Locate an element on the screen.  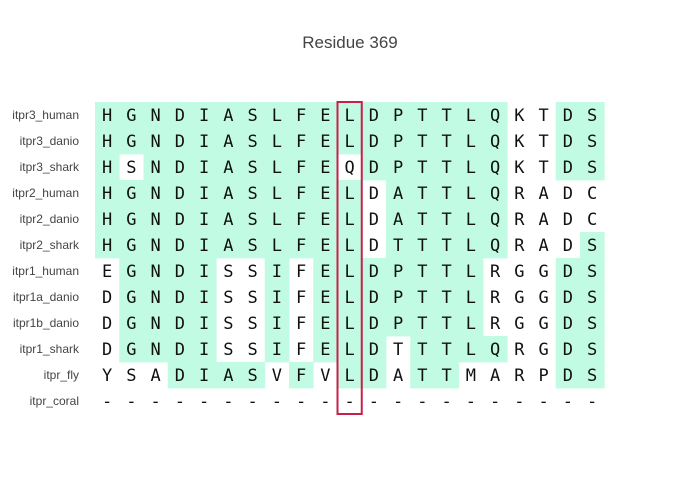
residue-letter: F is located at coordinates (301, 116).